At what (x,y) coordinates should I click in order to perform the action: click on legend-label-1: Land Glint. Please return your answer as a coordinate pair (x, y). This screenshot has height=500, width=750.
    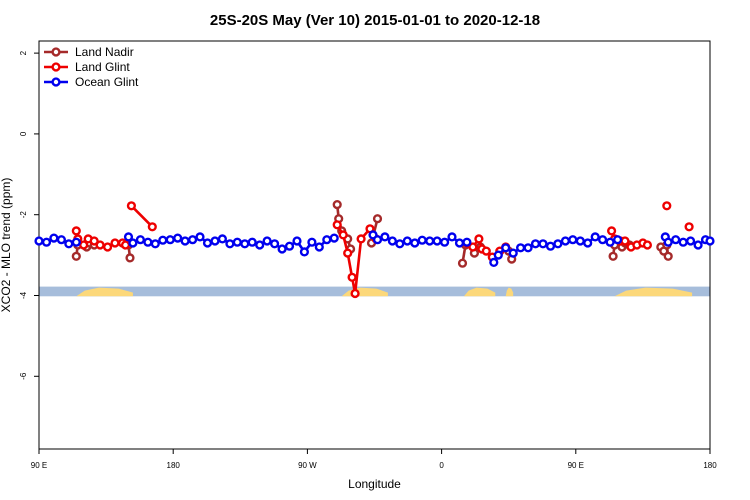
    Looking at the image, I should click on (102, 67).